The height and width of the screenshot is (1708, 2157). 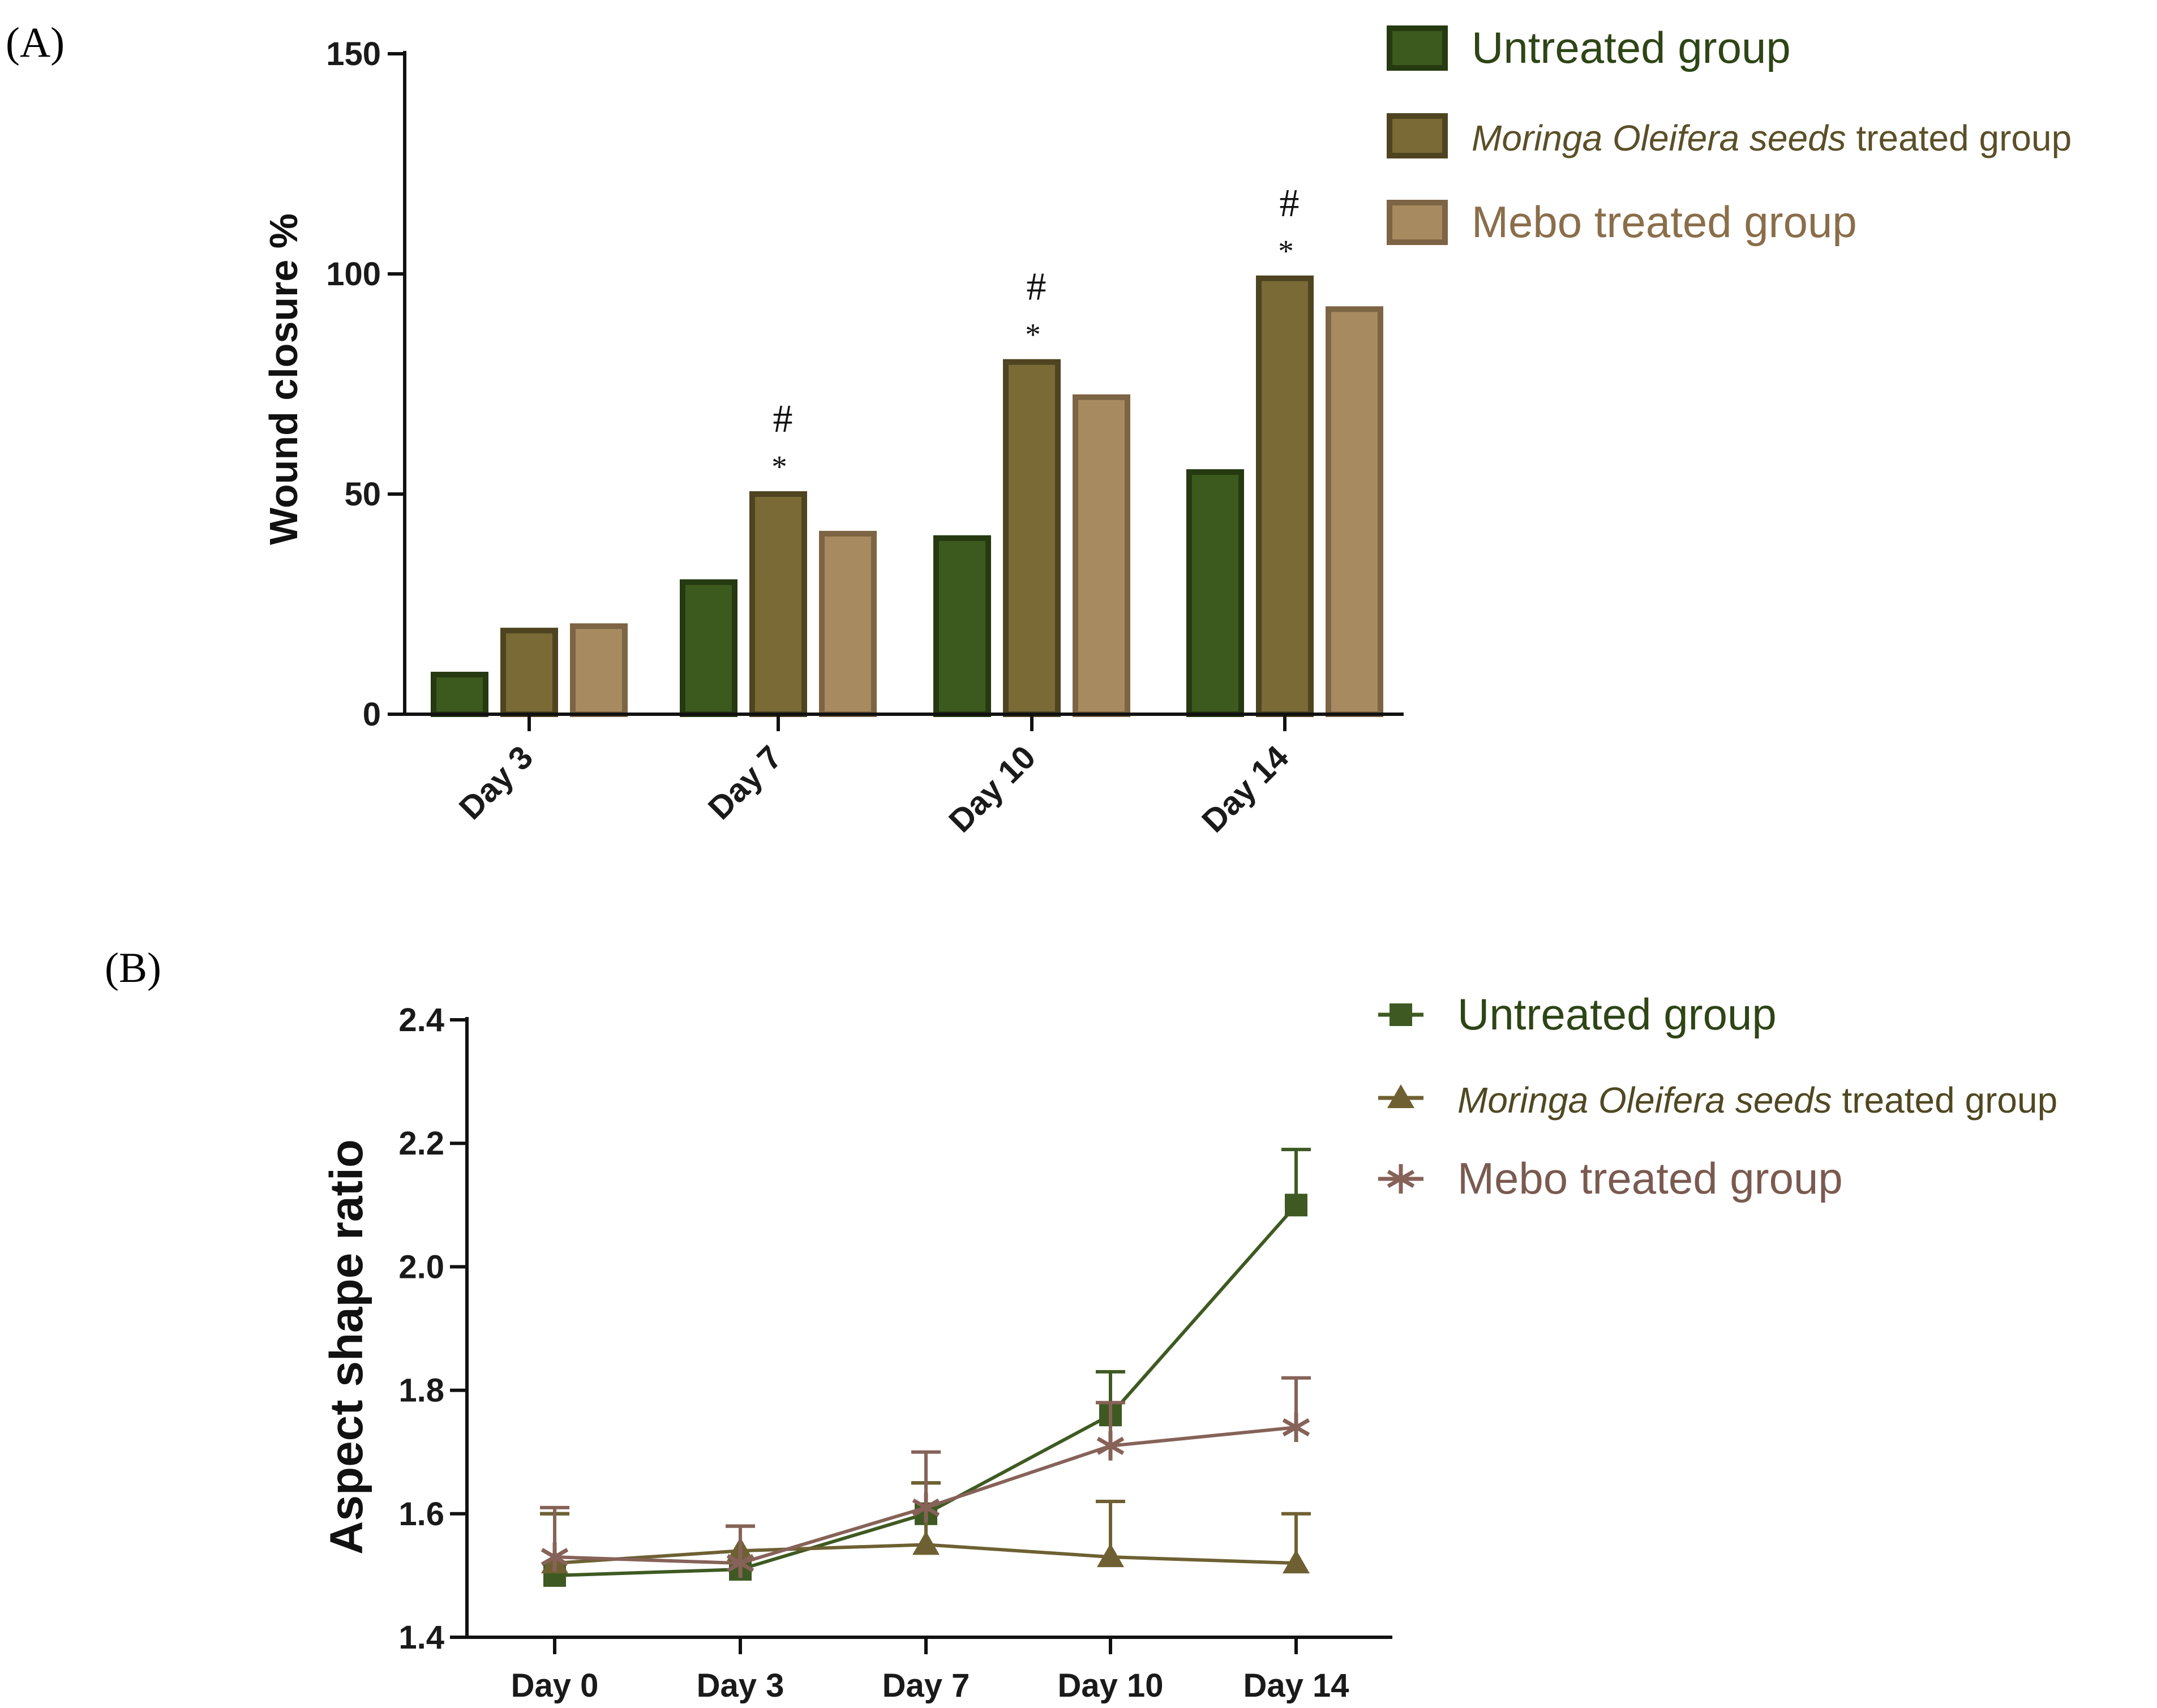 What do you see at coordinates (133, 969) in the screenshot?
I see `panel-b-label: (B)` at bounding box center [133, 969].